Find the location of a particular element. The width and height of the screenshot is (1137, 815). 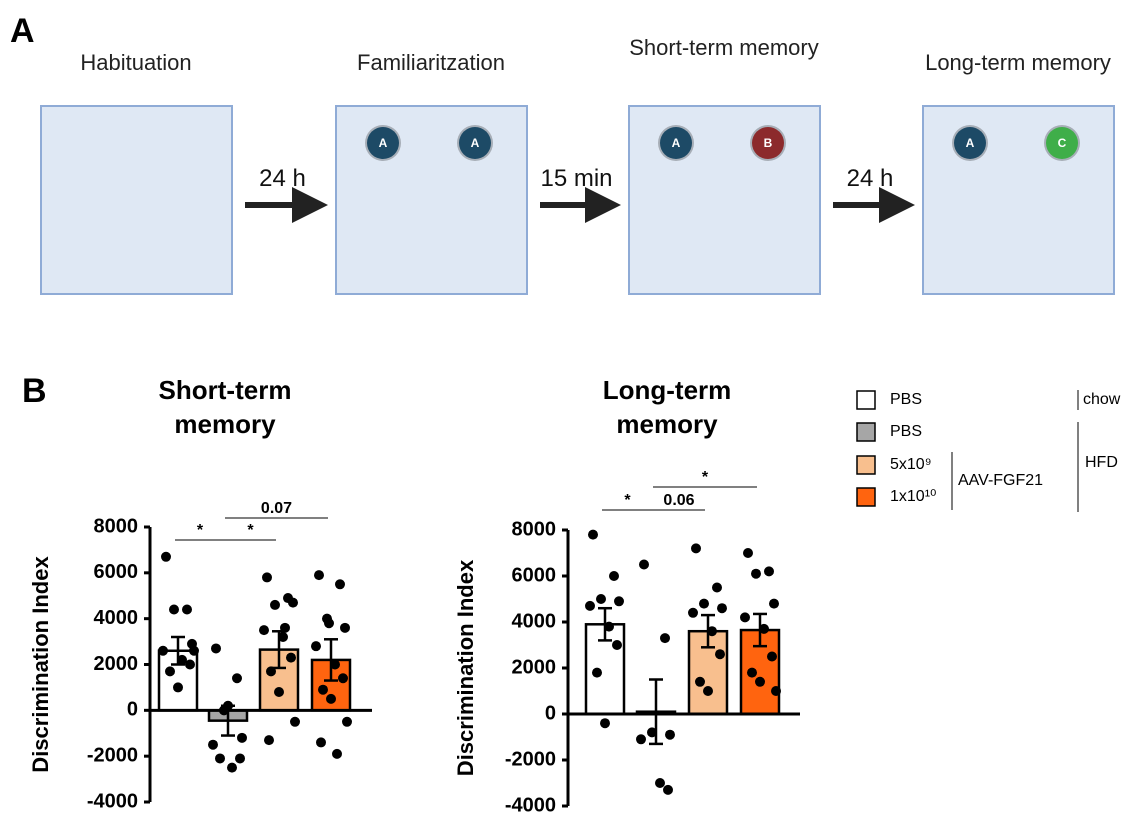

stage-title: Short-term memory is located at coordinates (724, 47).